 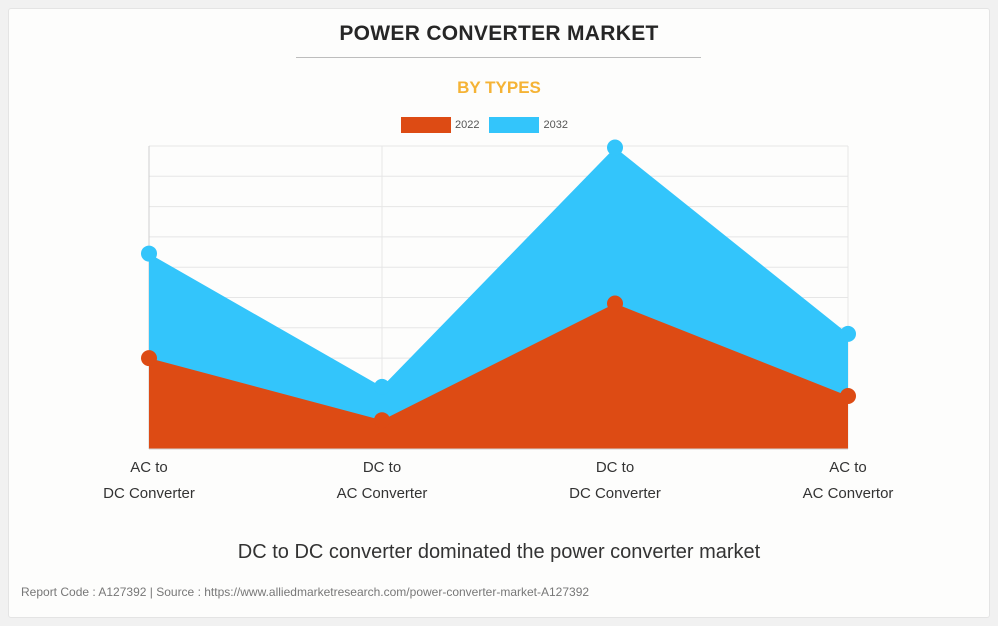 I want to click on x-tick-label-line: AC Convertor, so click(x=848, y=493).